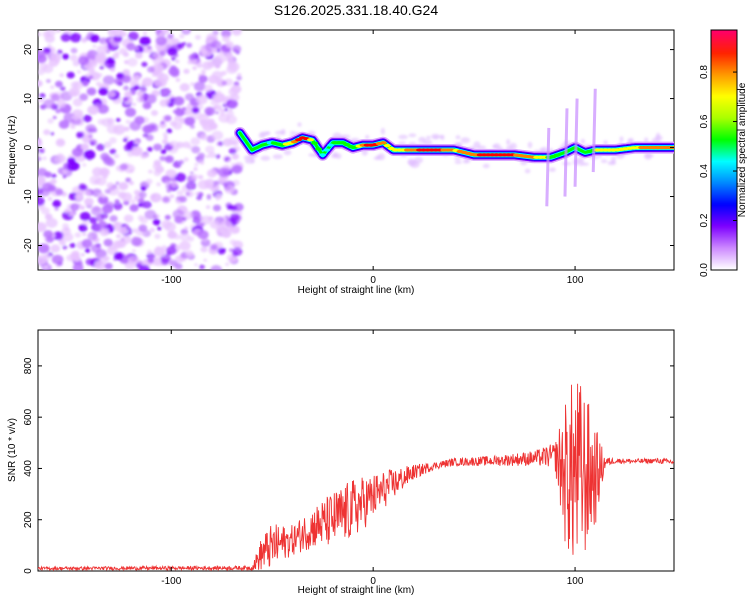 The image size is (750, 600). I want to click on ridge-smear, so click(576, 142).